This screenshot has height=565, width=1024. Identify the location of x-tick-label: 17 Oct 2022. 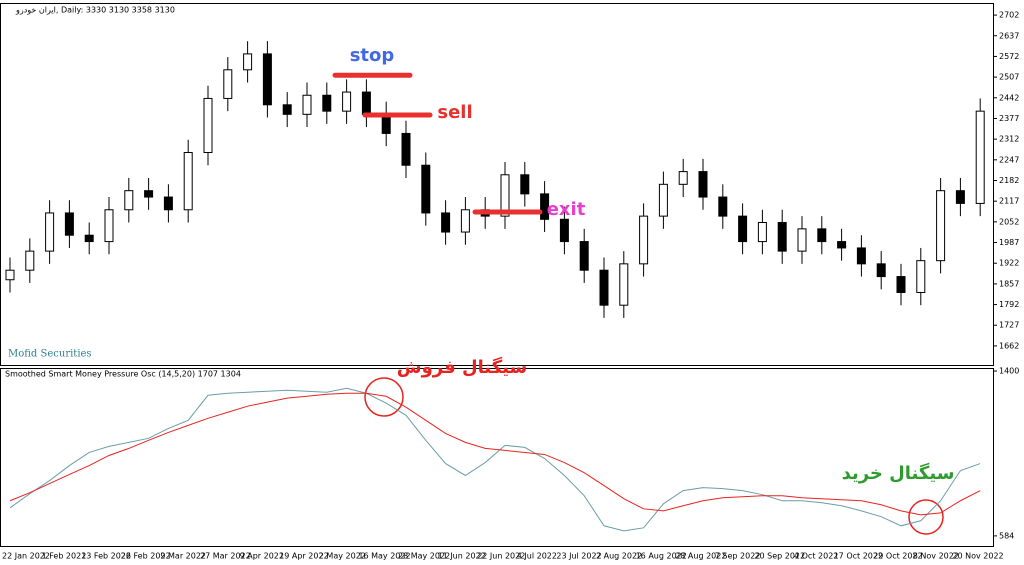
(858, 556).